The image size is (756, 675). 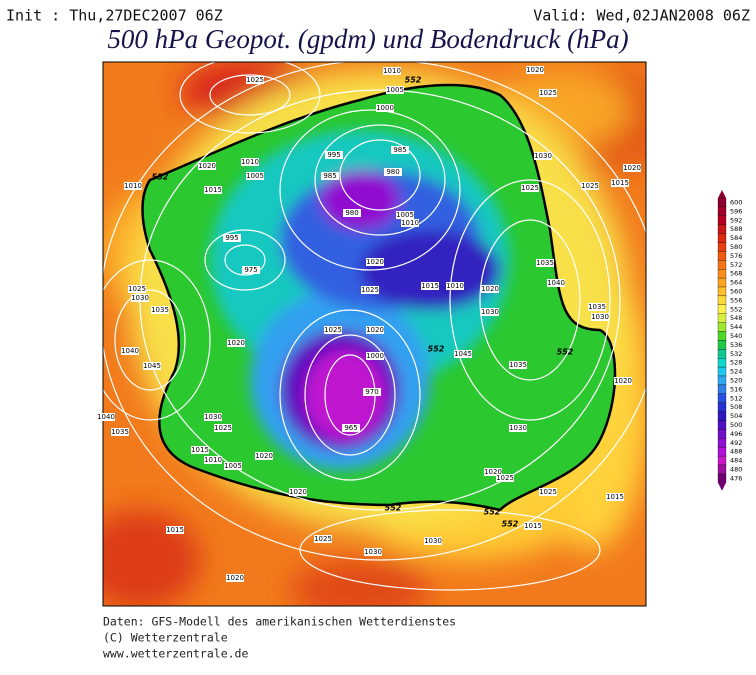 I want to click on isobar-label: 970, so click(x=371, y=392).